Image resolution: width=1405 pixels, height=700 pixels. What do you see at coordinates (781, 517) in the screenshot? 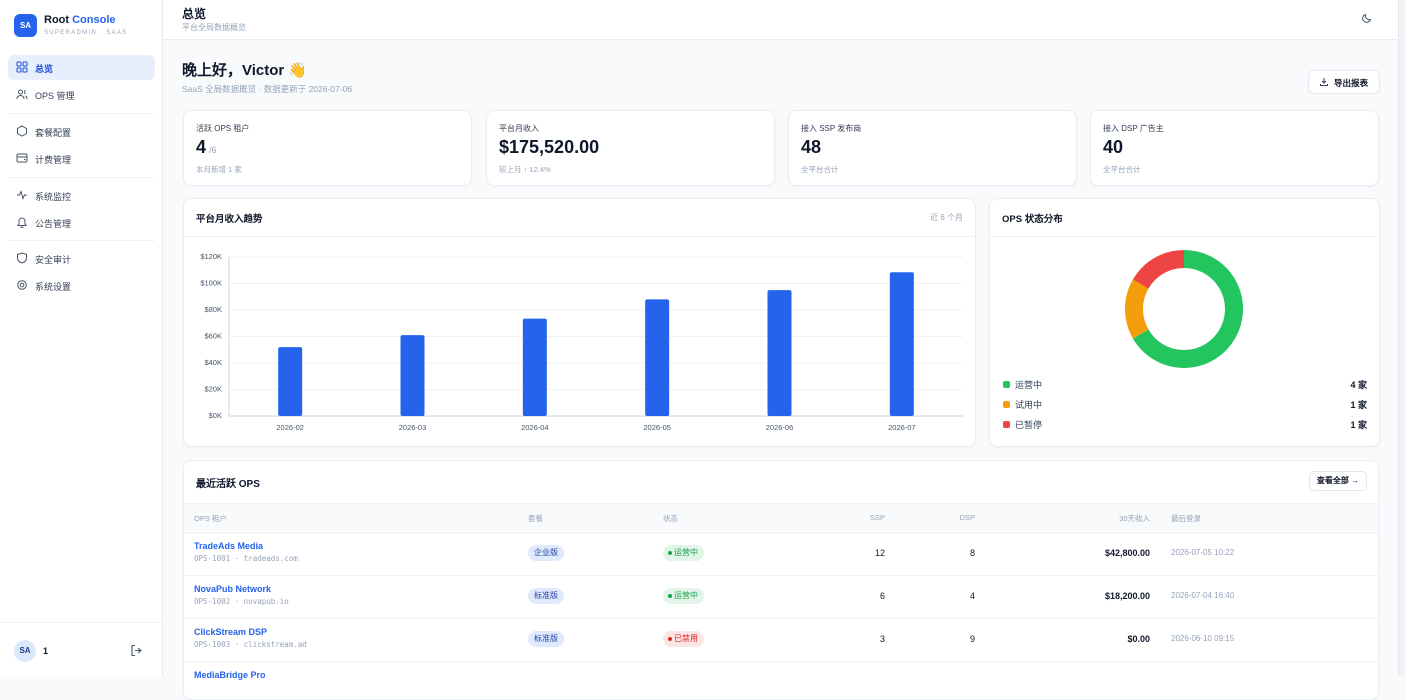
I see `table-header-row` at bounding box center [781, 517].